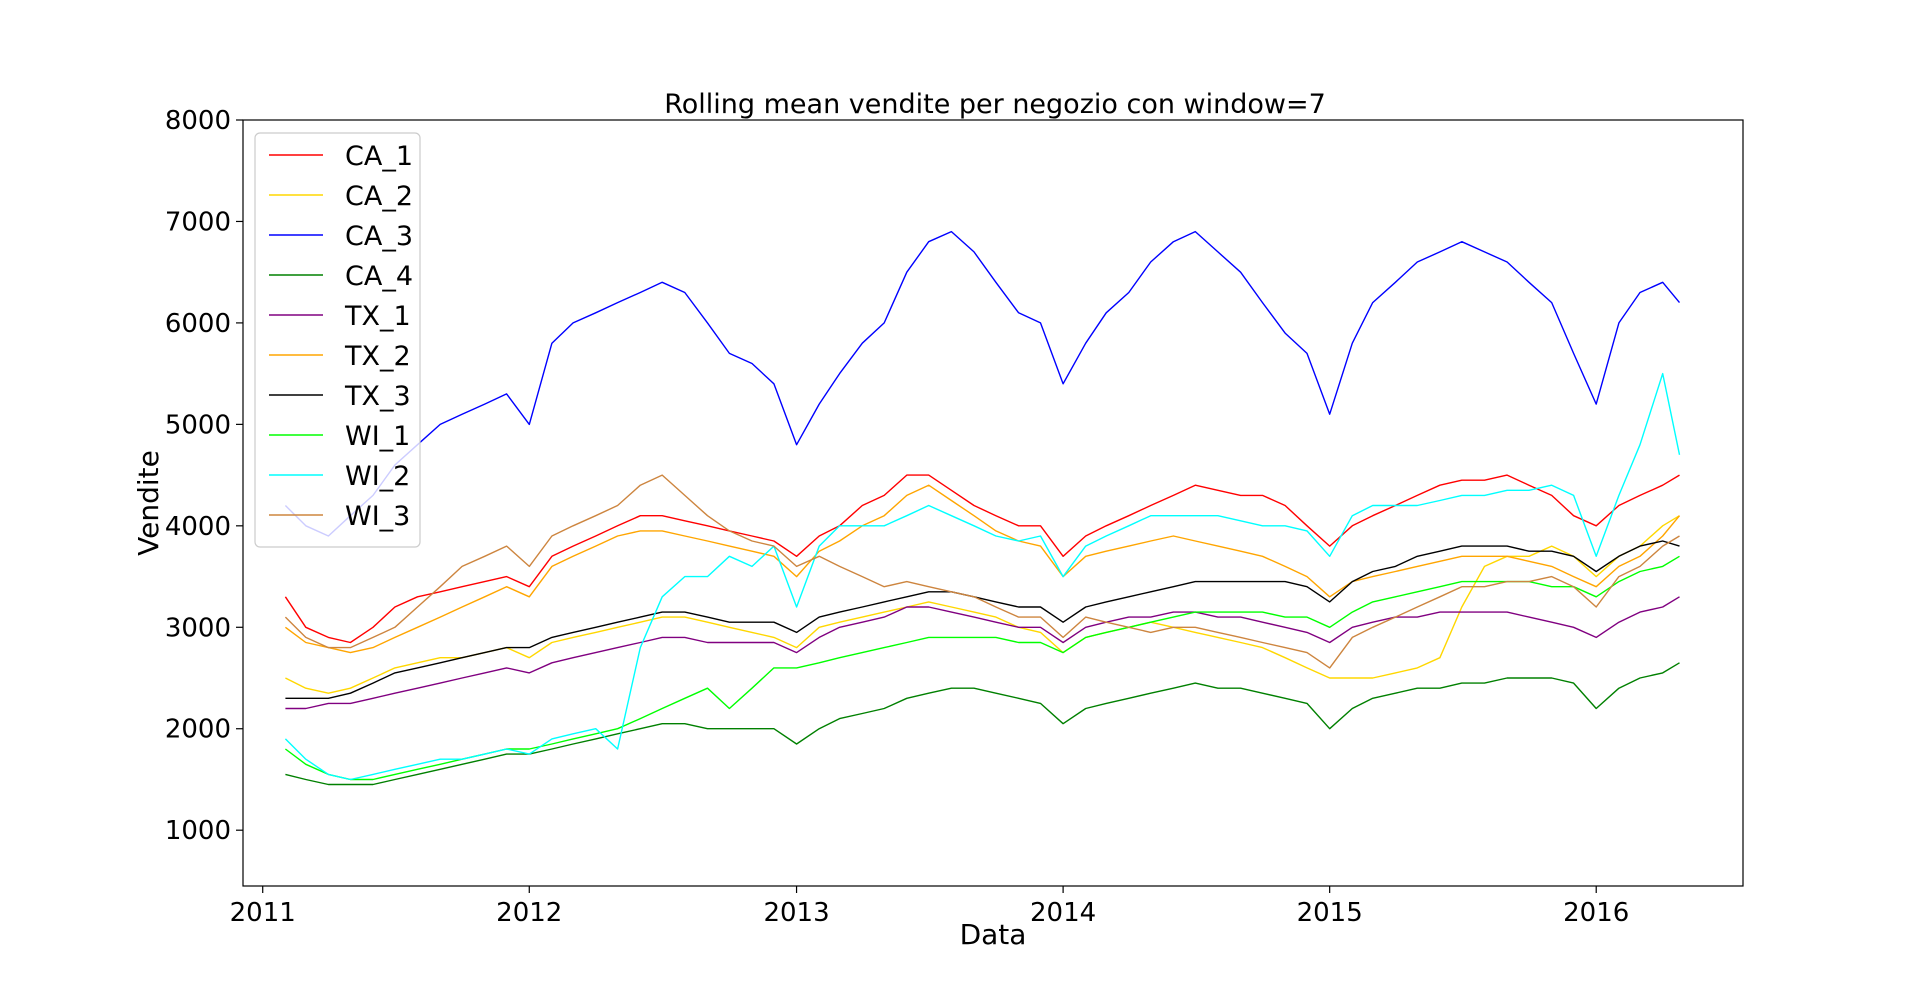 The width and height of the screenshot is (1924, 990). Describe the element at coordinates (377, 356) in the screenshot. I see `legend-label: TX_2` at that location.